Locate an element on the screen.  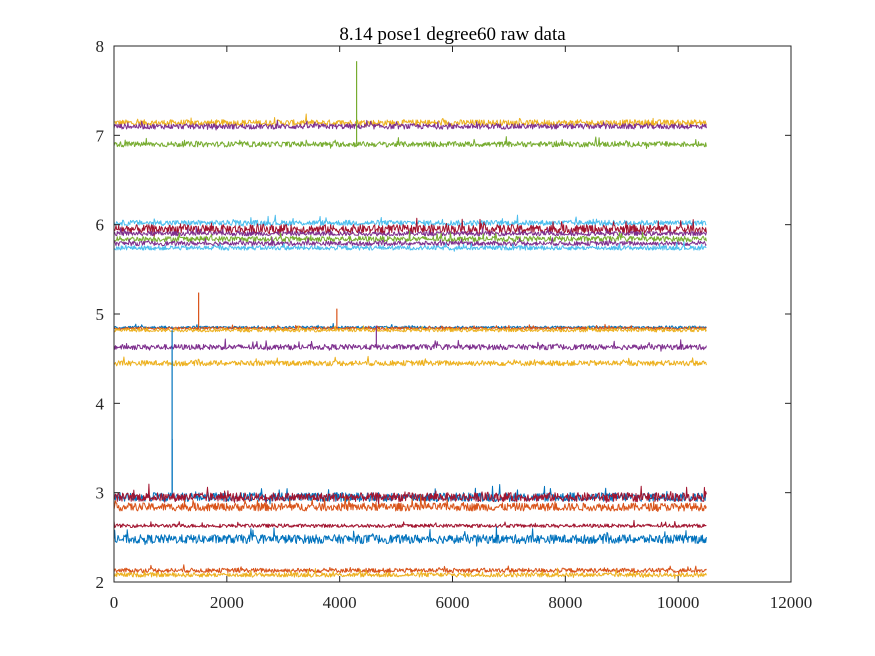
y-tick-label: 5 is located at coordinates (100, 314).